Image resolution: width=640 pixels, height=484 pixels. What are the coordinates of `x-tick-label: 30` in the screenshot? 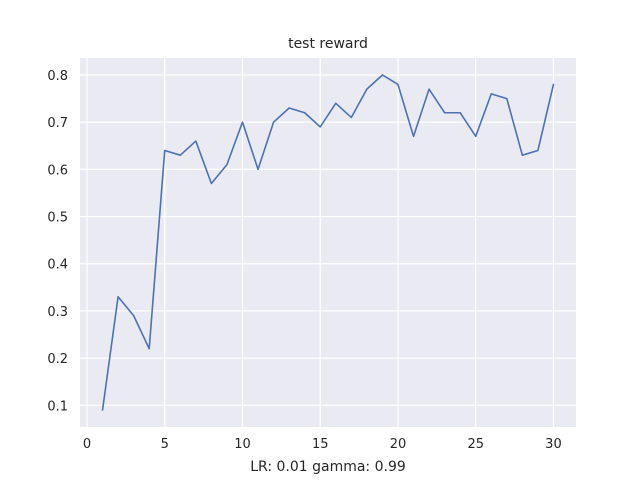 It's located at (553, 444).